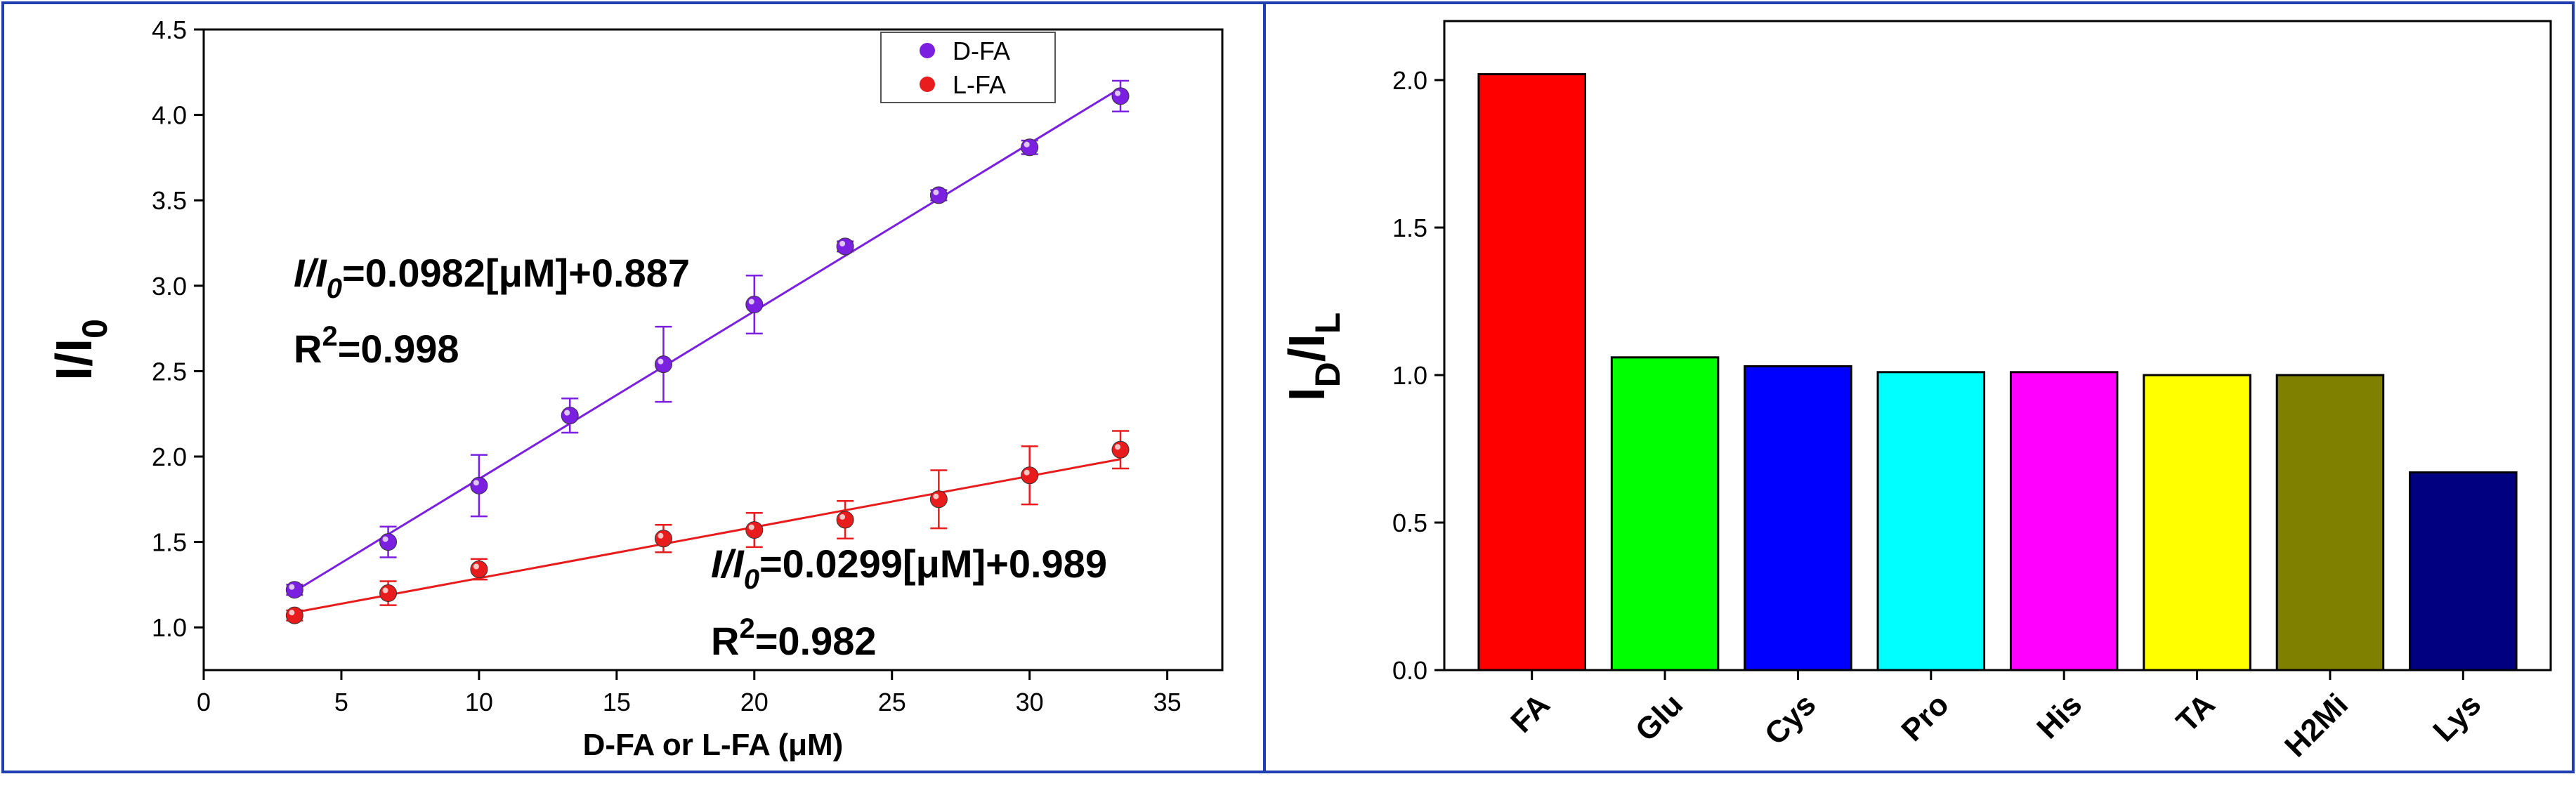 The height and width of the screenshot is (793, 2576). Describe the element at coordinates (1307, 348) in the screenshot. I see `right-y-axis-label-mid: /I` at that location.